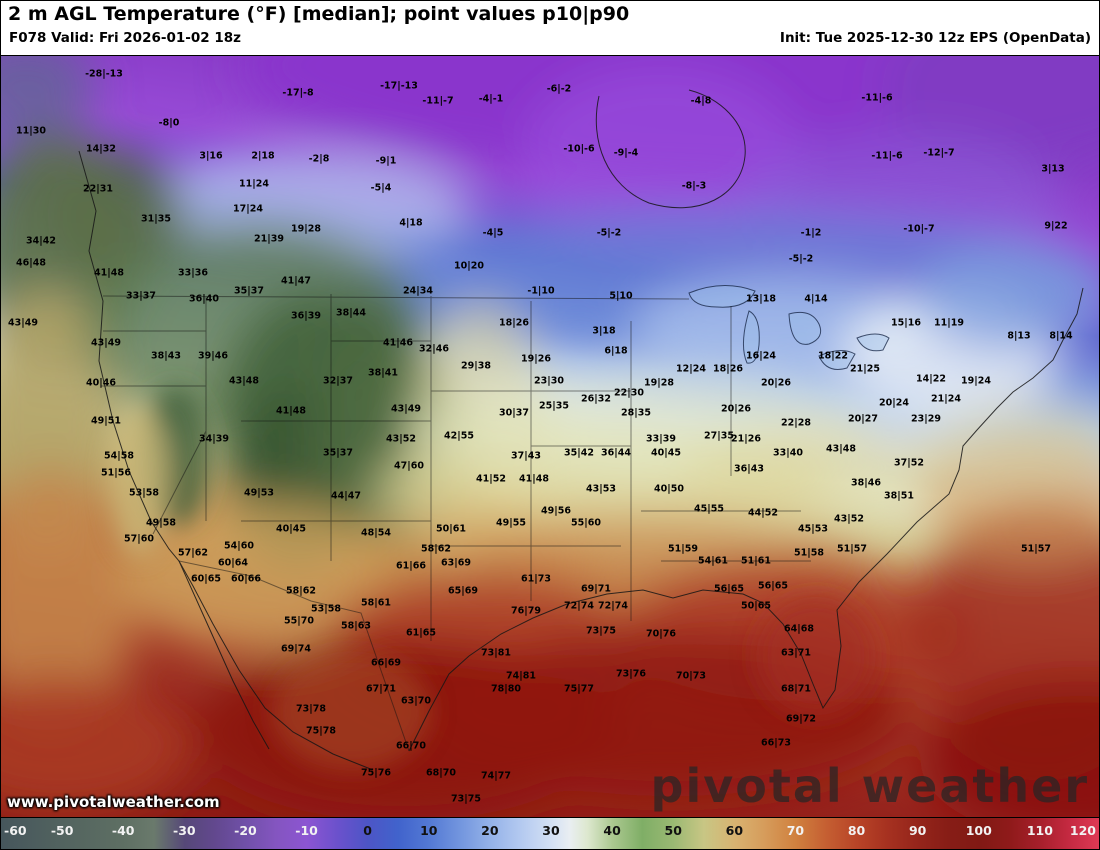 The image size is (1100, 850). Describe the element at coordinates (612, 830) in the screenshot. I see `colorbar-tick: 40` at that location.